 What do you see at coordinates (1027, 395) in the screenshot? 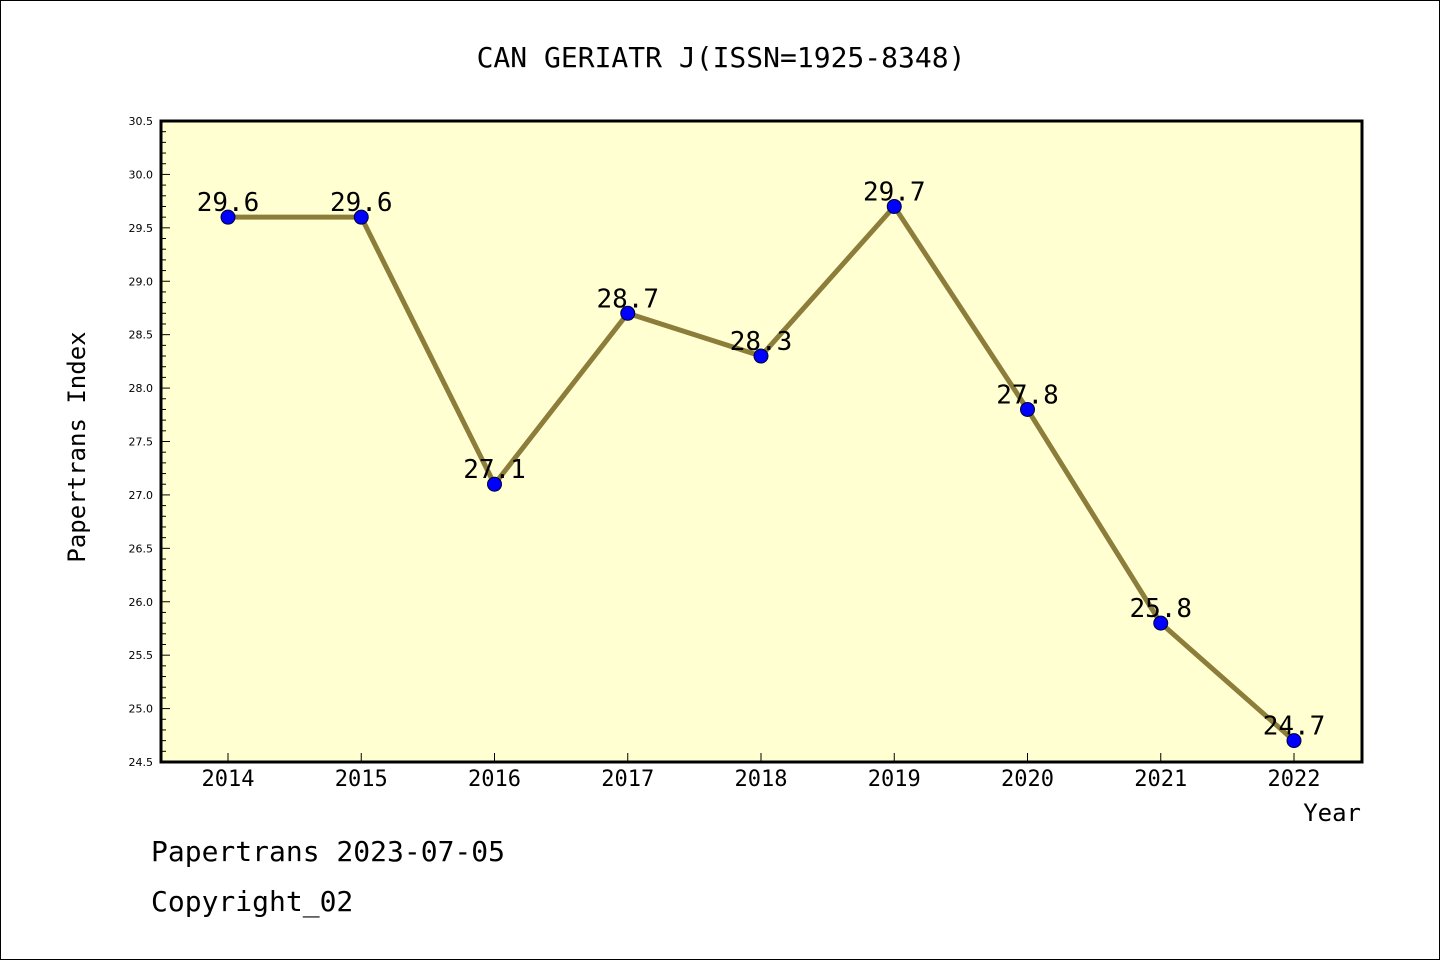
I see `data-point-label: 27.8` at bounding box center [1027, 395].